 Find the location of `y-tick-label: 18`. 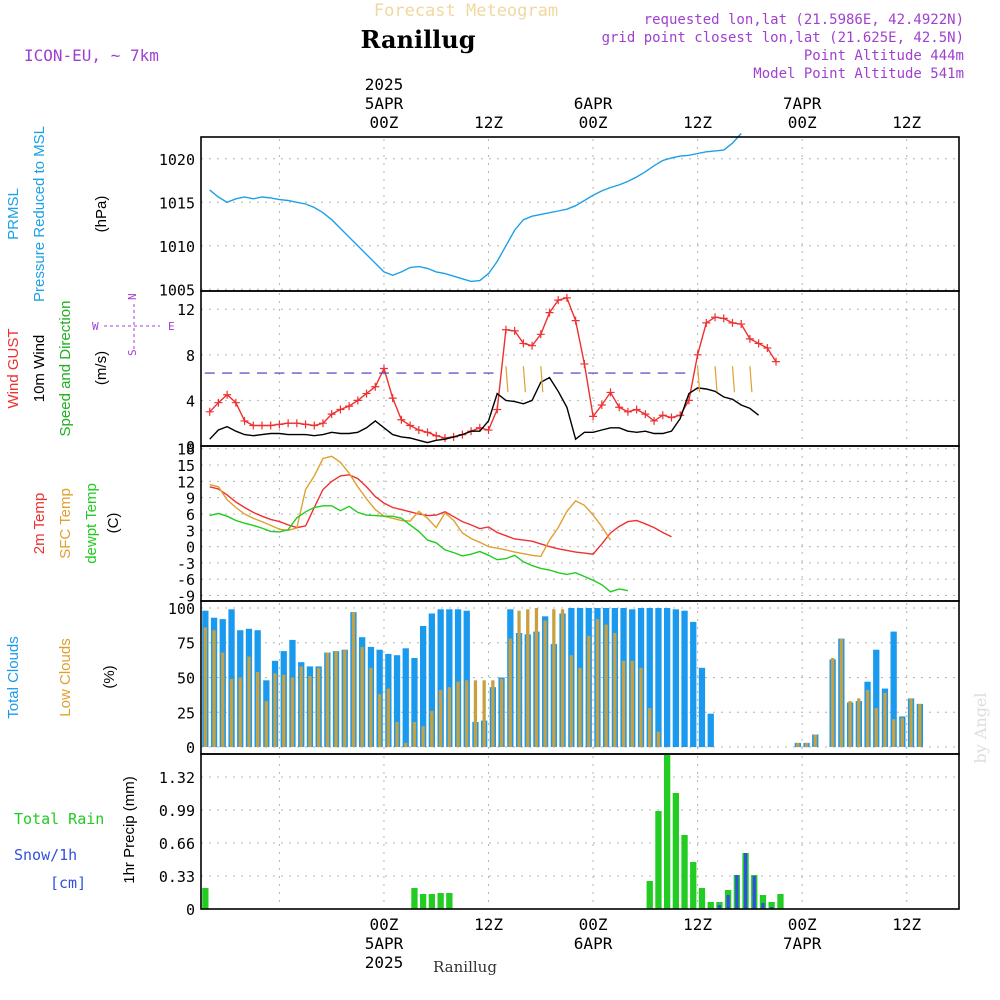

y-tick-label: 18 is located at coordinates (186, 450).